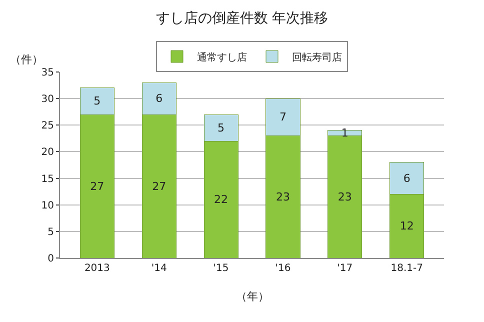 Image resolution: width=484 pixels, height=322 pixels. I want to click on y-tick-label: 35, so click(47, 73).